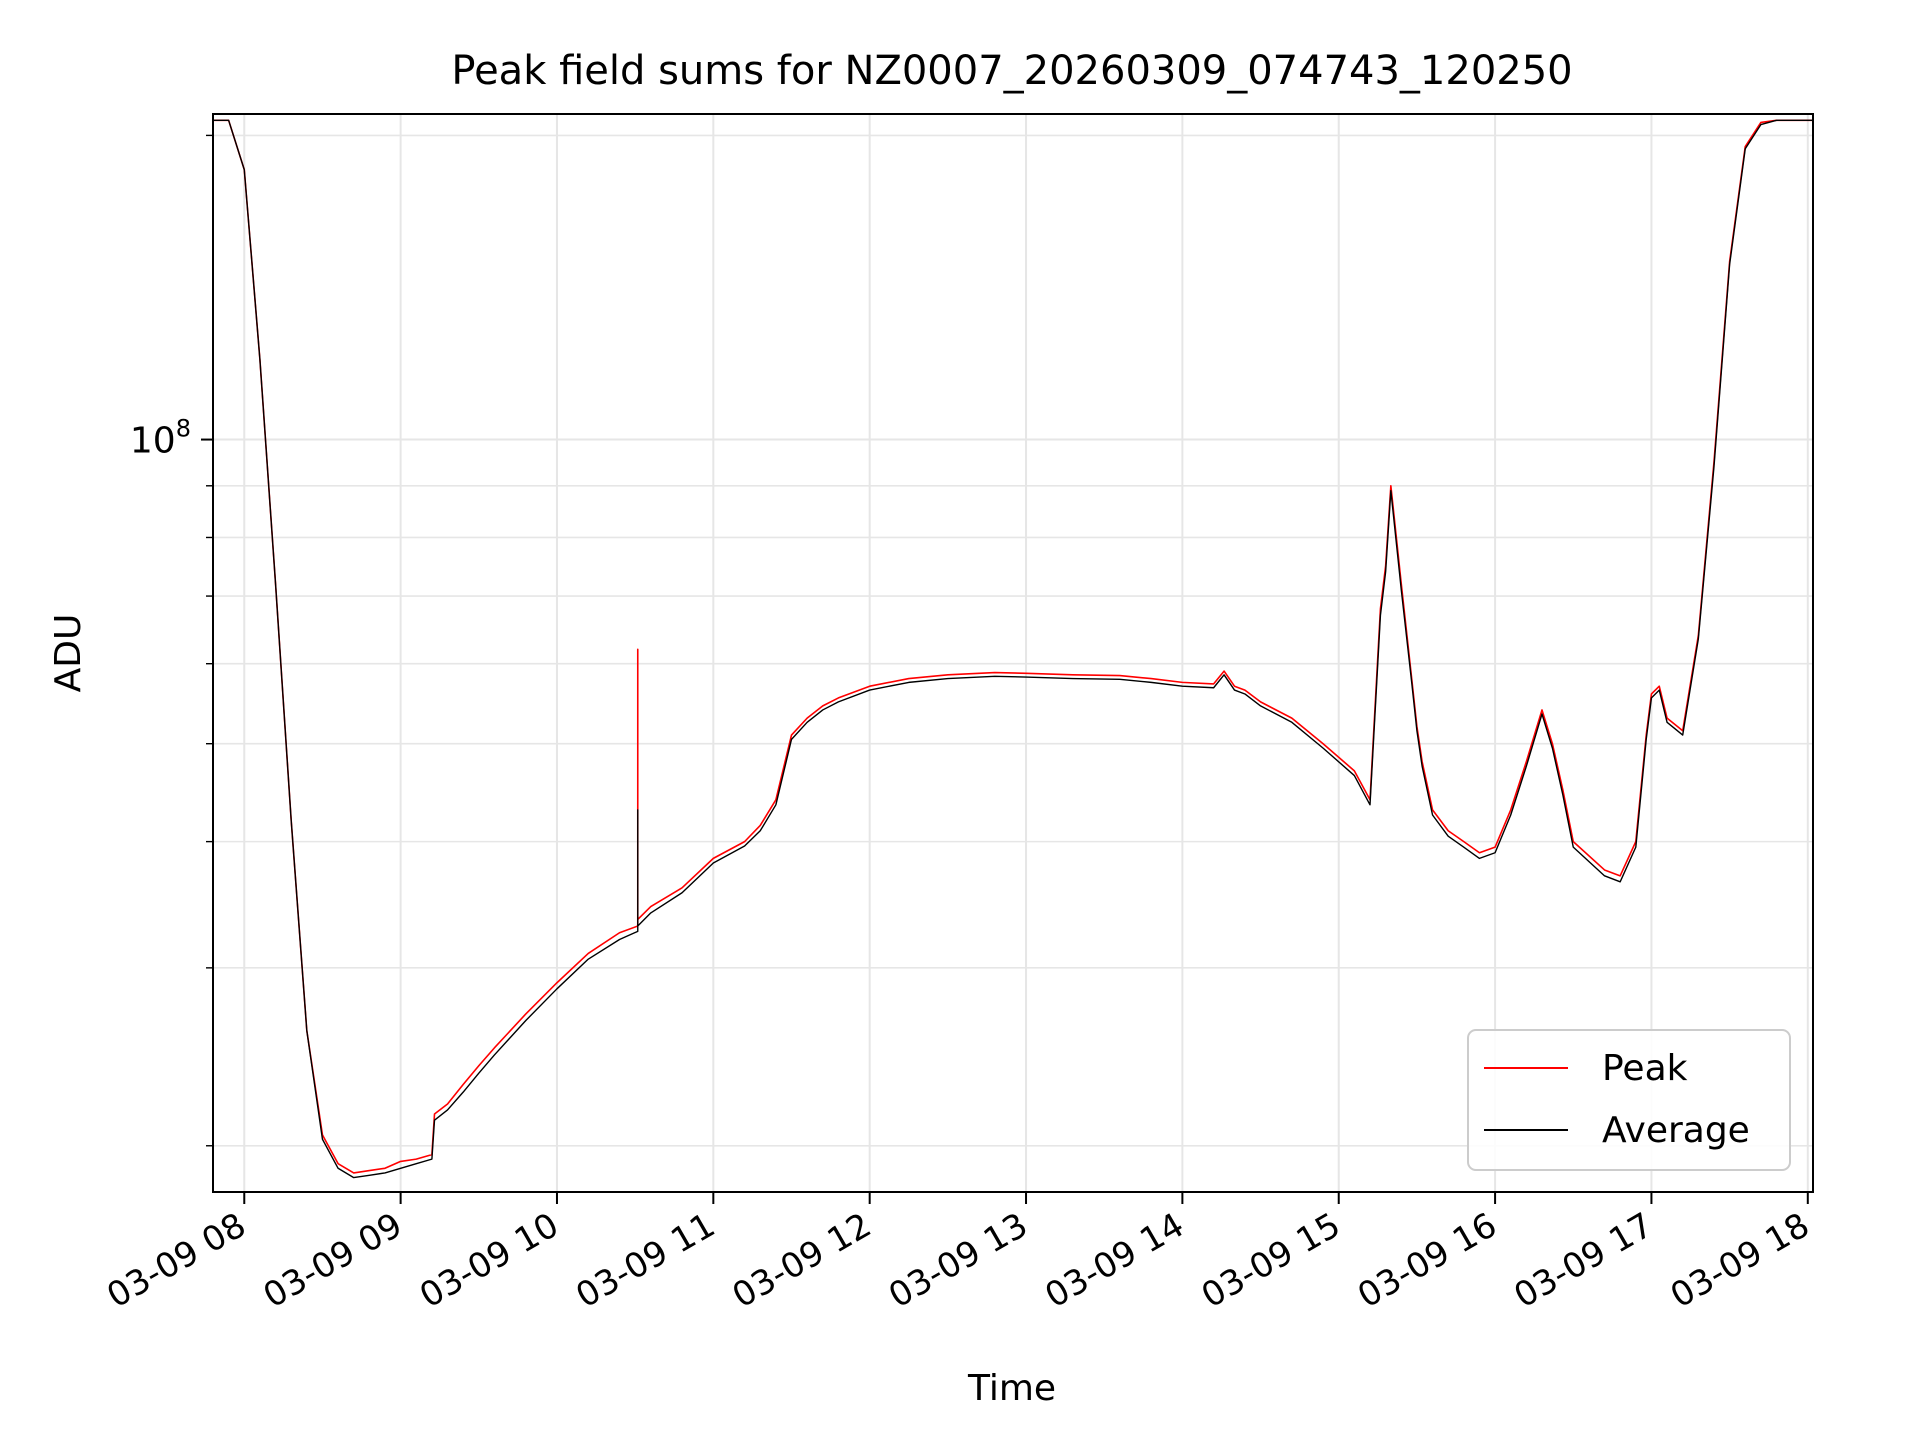 This screenshot has width=1920, height=1440. I want to click on y-axis: 108, so click(171, 640).